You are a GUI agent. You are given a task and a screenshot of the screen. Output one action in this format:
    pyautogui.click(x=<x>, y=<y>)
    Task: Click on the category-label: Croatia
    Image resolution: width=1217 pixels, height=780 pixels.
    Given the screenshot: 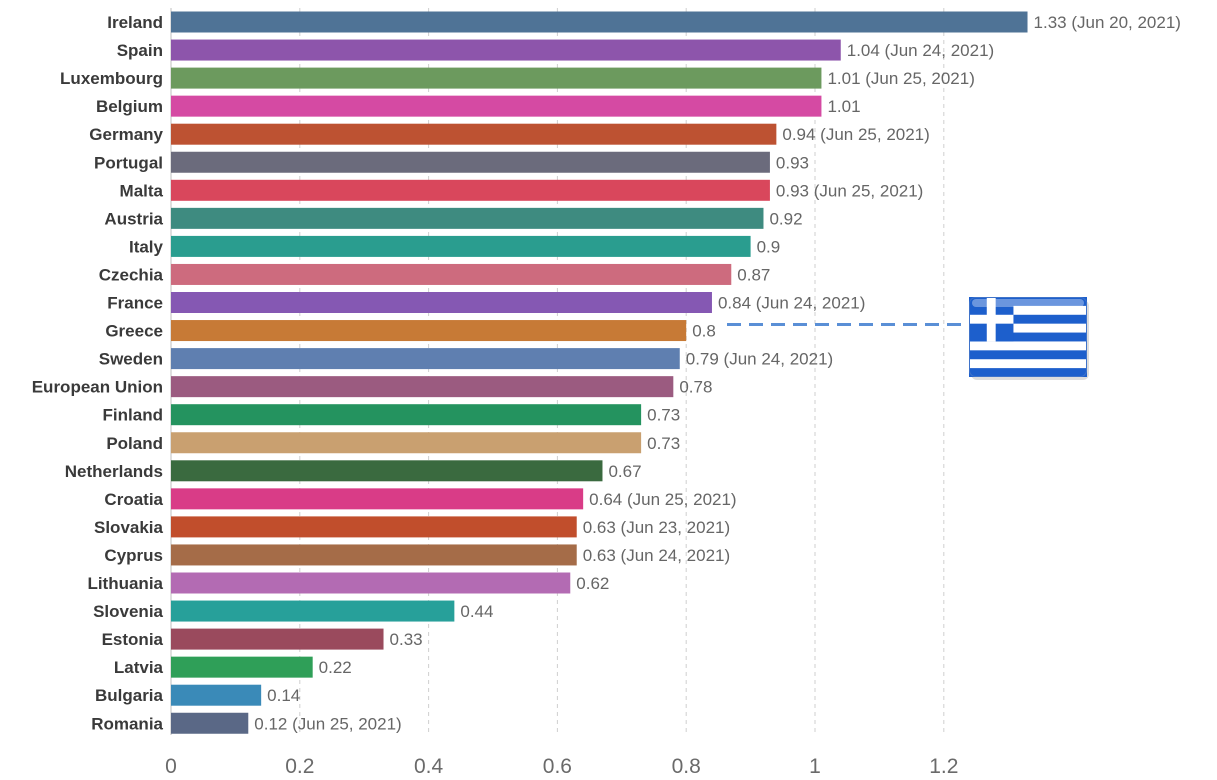 What is the action you would take?
    pyautogui.click(x=133, y=499)
    